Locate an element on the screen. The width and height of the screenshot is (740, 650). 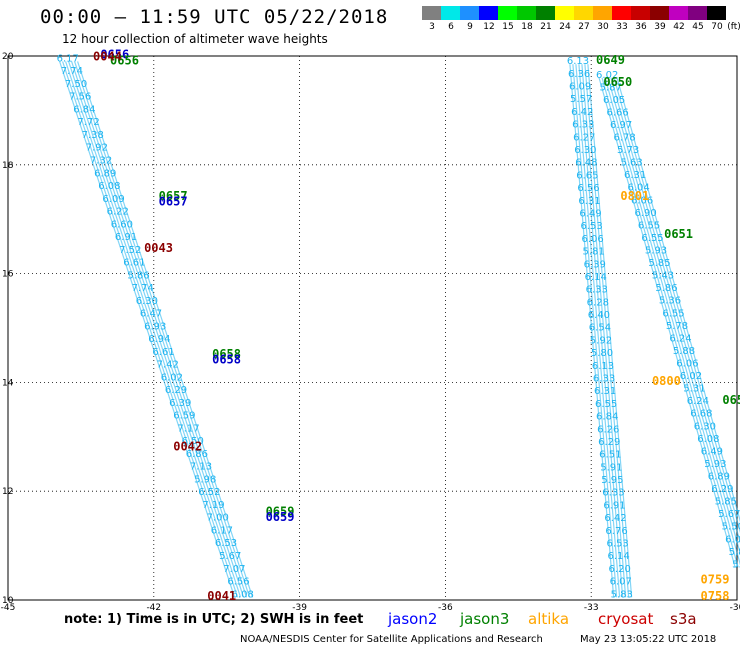
wave-height-label: 6.30 is located at coordinates (147, 301).